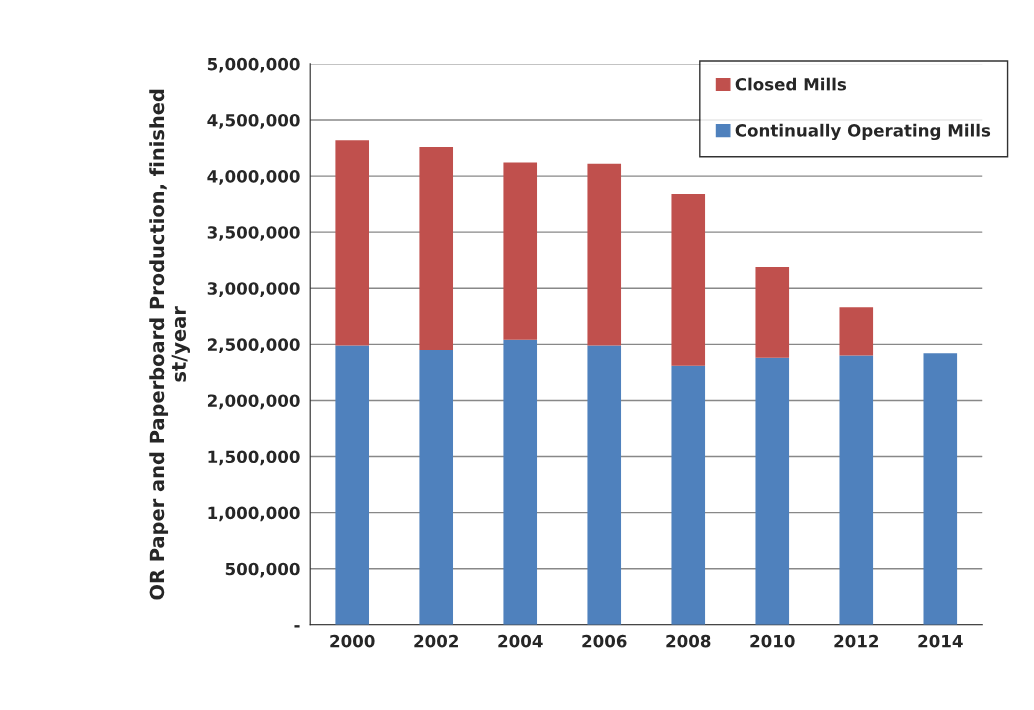  Describe the element at coordinates (352, 641) in the screenshot. I see `x-tick-label: 2000` at that location.